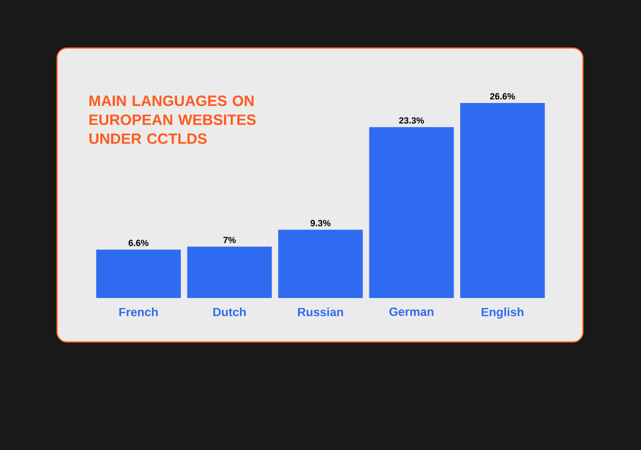 This screenshot has height=450, width=641. I want to click on x-tick-label: English, so click(503, 313).